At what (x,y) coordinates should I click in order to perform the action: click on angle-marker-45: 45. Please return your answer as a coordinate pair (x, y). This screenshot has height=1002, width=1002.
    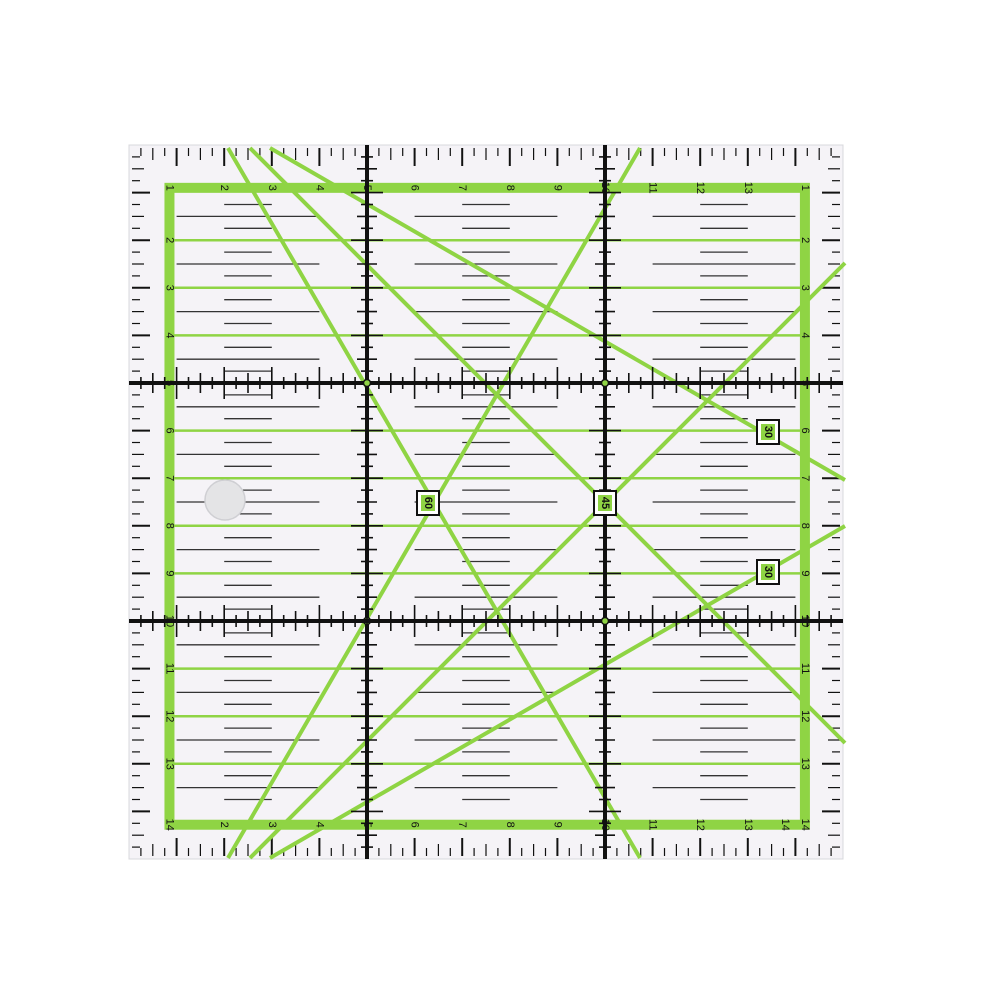
    Looking at the image, I should click on (605, 503).